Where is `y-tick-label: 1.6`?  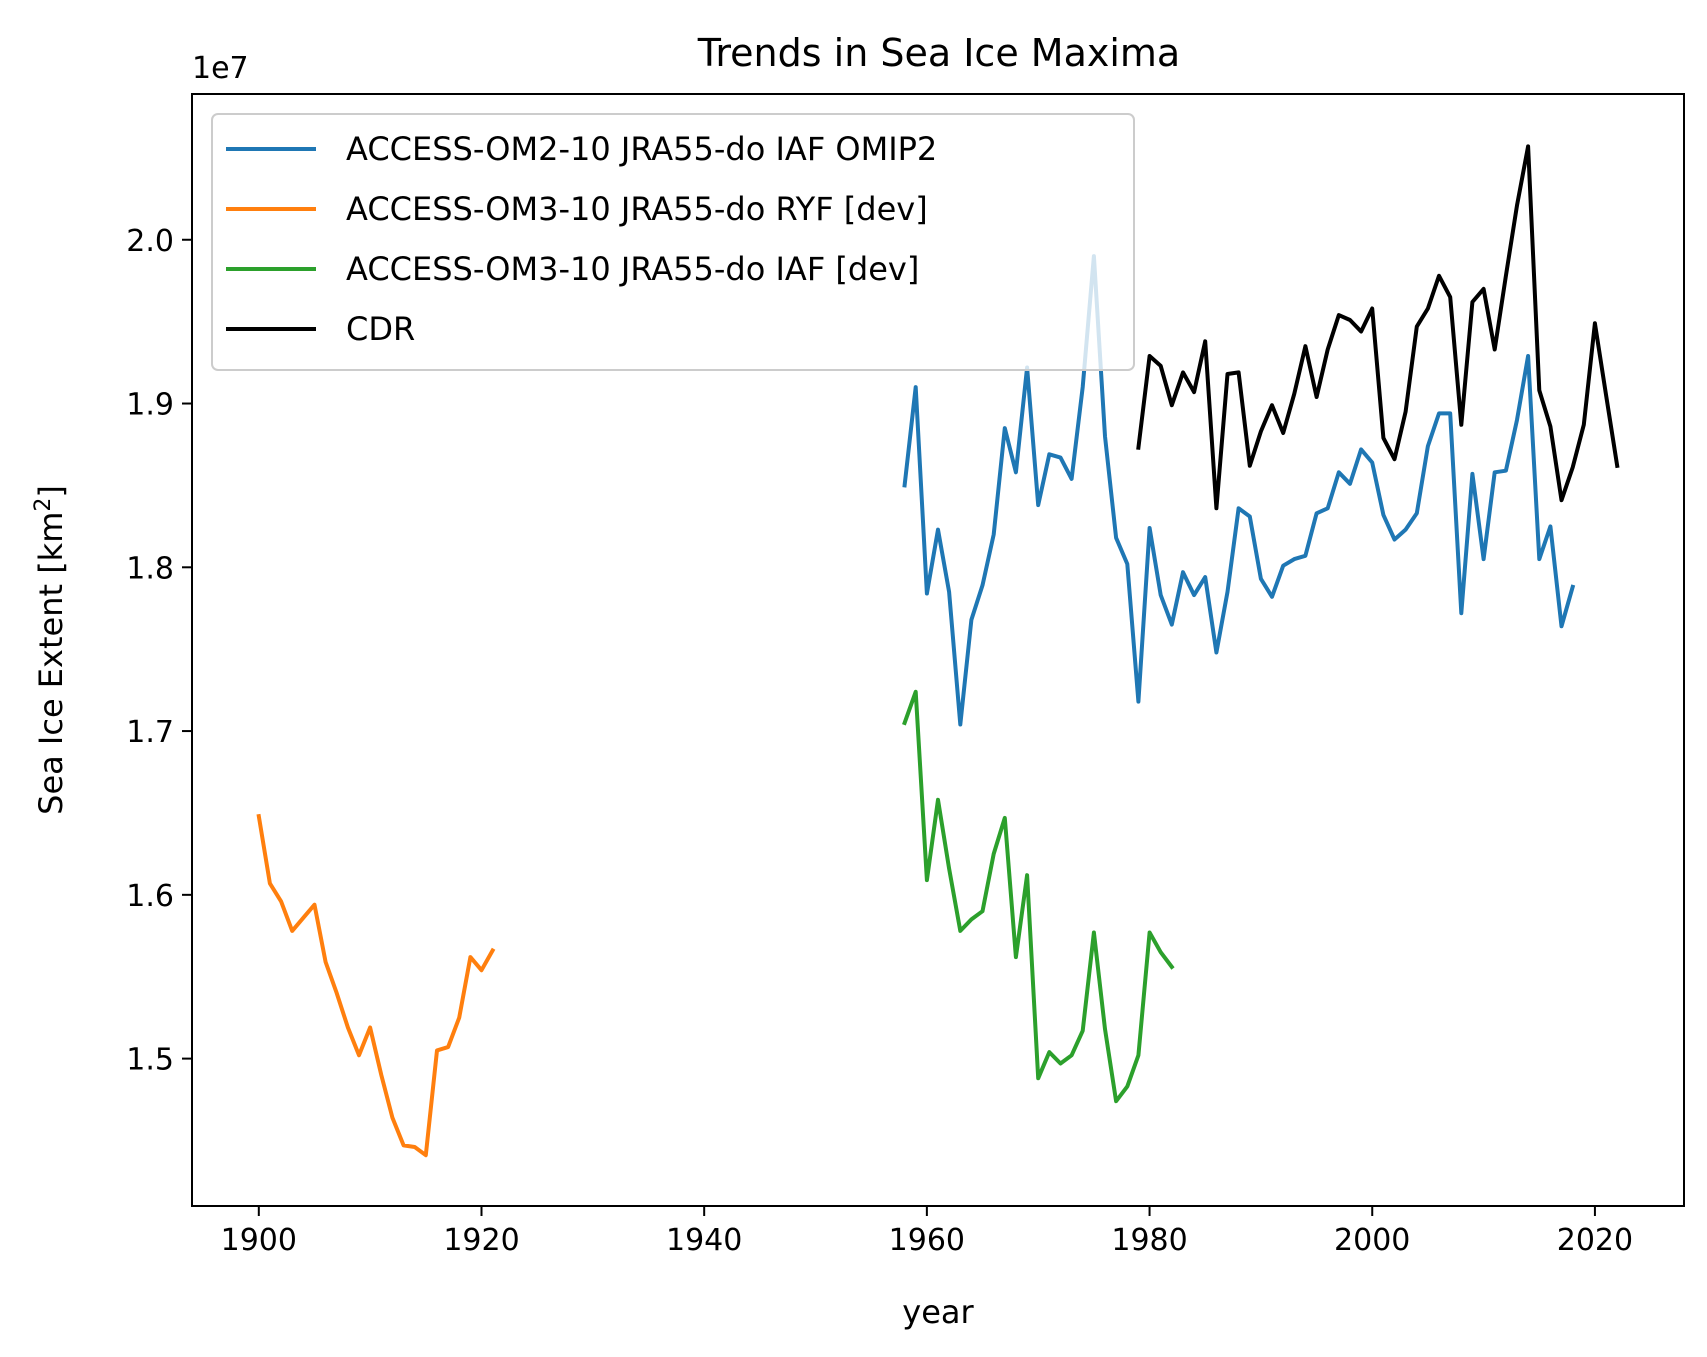 y-tick-label: 1.6 is located at coordinates (150, 896).